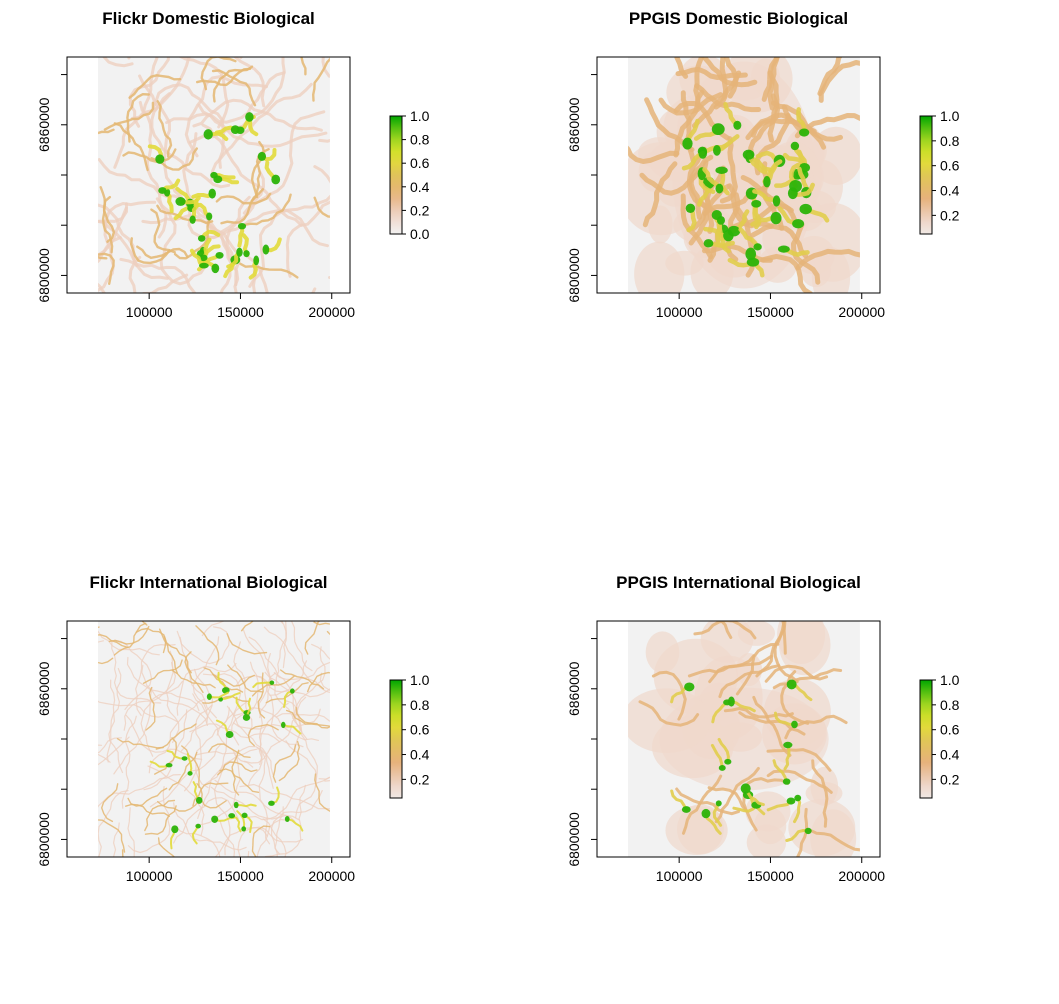  Describe the element at coordinates (420, 163) in the screenshot. I see `legend-label: 0.6` at that location.